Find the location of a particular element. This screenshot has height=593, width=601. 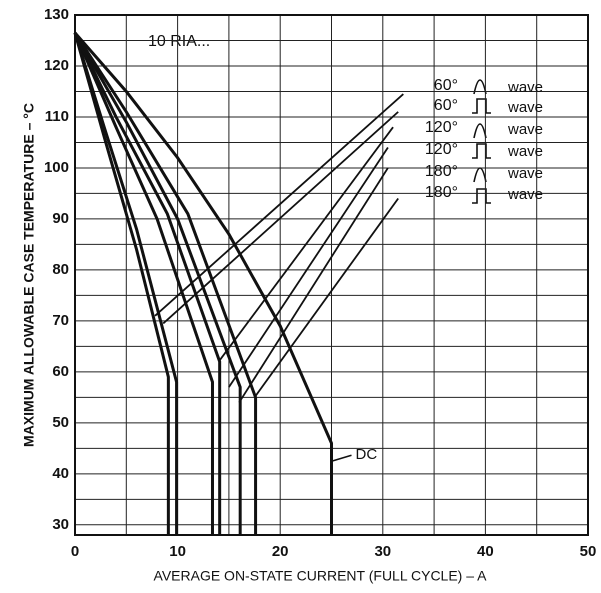

x-tick-label: 50 is located at coordinates (588, 551).